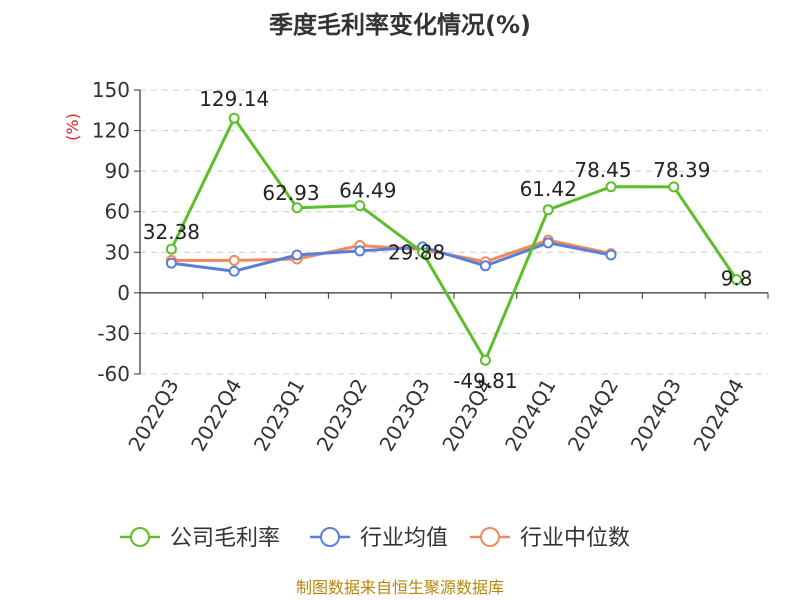 The width and height of the screenshot is (800, 600). What do you see at coordinates (279, 415) in the screenshot?
I see `x-tick-label: 2023Q1` at bounding box center [279, 415].